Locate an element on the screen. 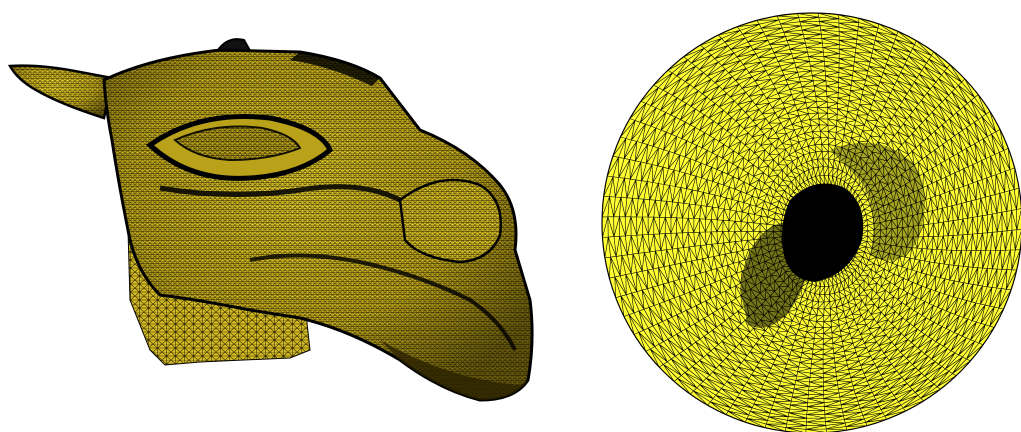 The width and height of the screenshot is (1021, 432). disk-dense-lobe-upper is located at coordinates (877, 201).